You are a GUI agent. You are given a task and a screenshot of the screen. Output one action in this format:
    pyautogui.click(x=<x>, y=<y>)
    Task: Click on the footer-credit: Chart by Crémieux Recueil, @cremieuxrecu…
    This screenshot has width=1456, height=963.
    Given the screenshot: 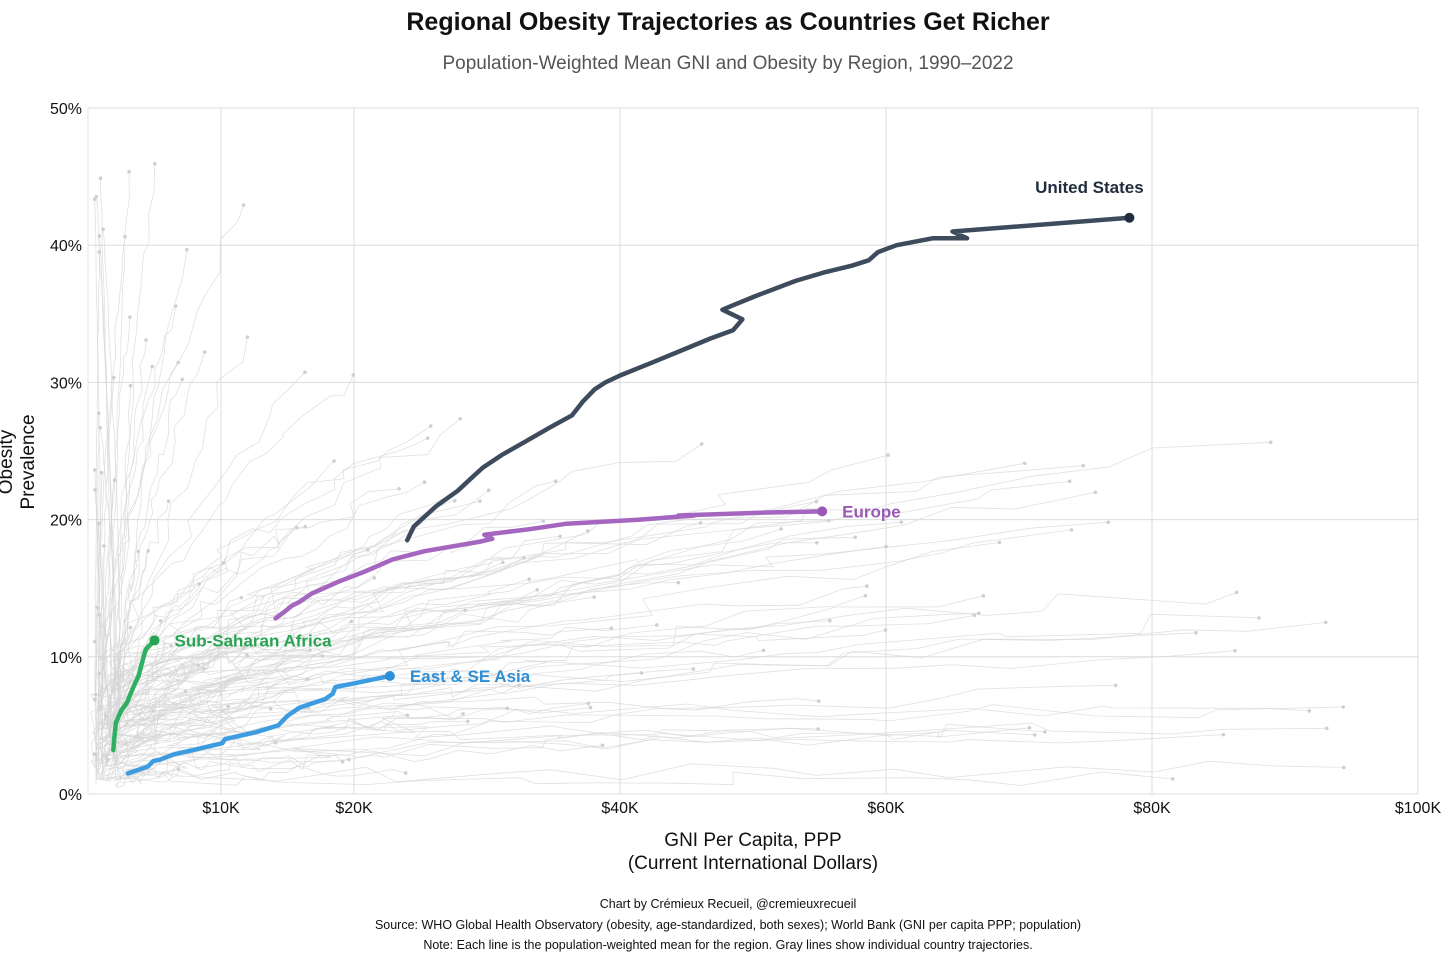 What is the action you would take?
    pyautogui.click(x=728, y=904)
    